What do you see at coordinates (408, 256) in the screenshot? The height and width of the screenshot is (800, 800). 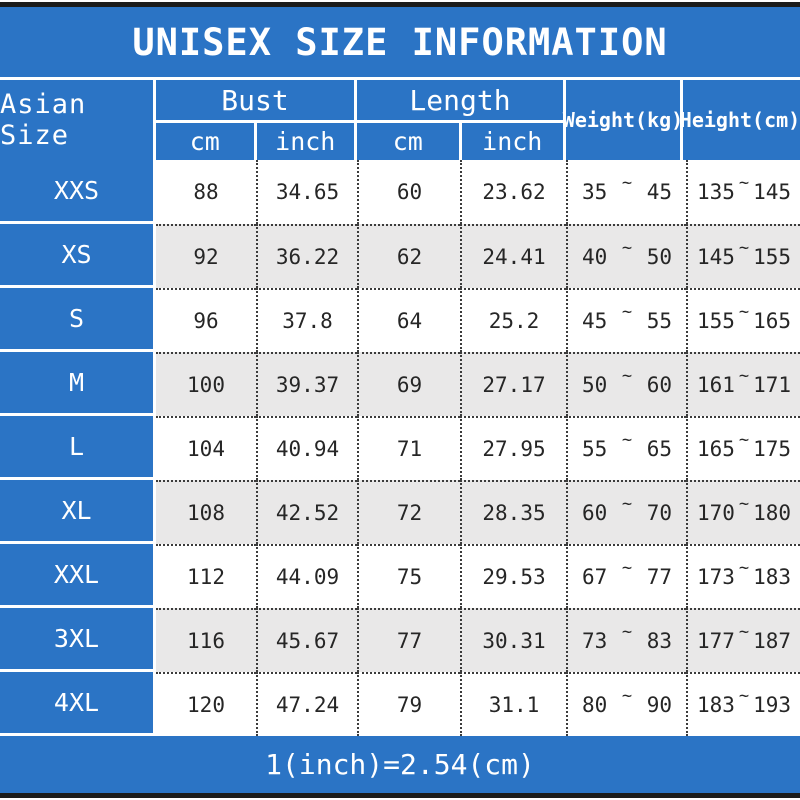 I see `length-cm-cell: 62` at bounding box center [408, 256].